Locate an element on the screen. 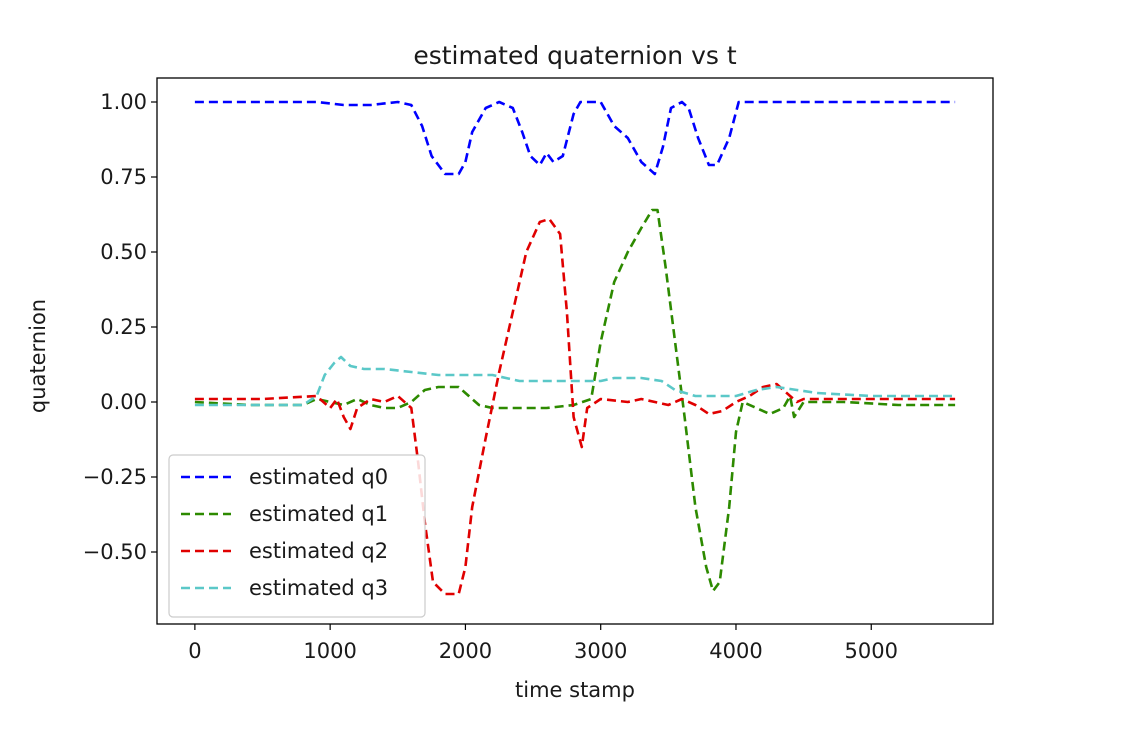  y-axis-label: quaternion is located at coordinates (38, 356).